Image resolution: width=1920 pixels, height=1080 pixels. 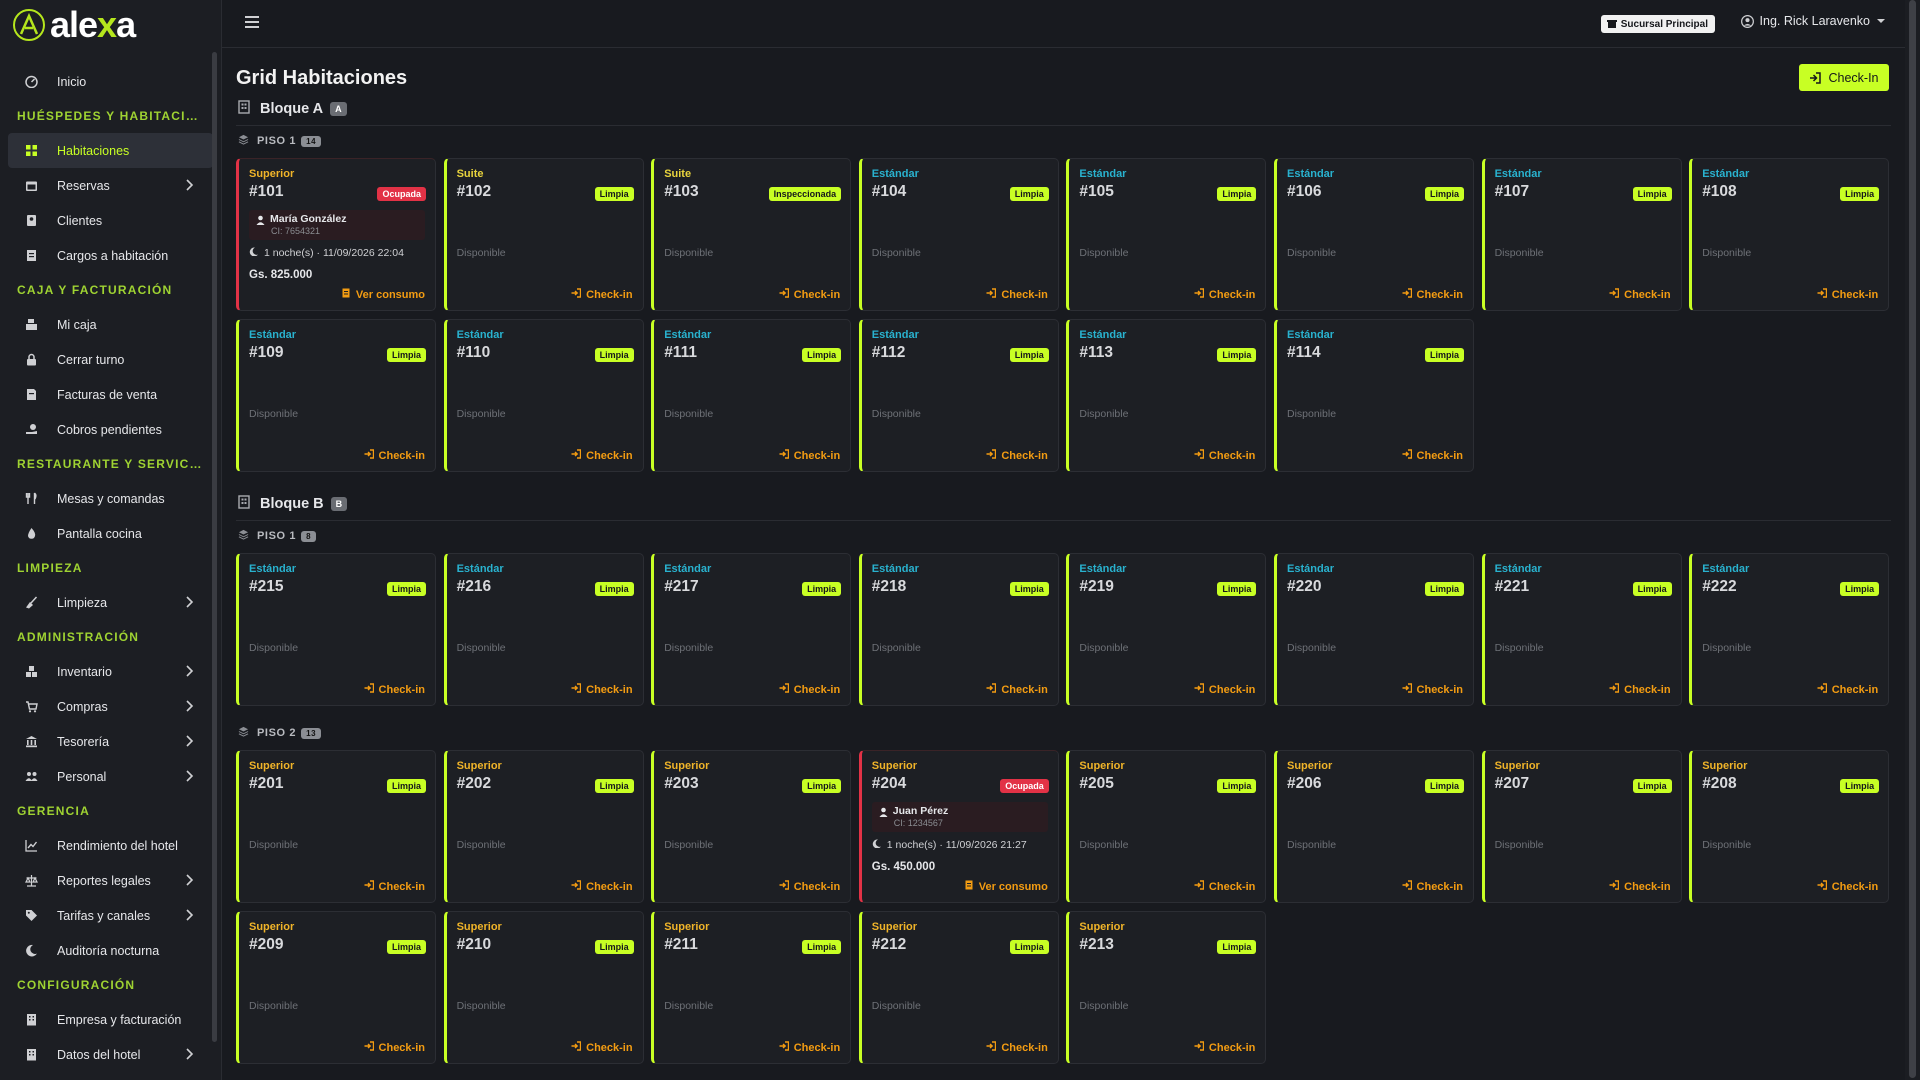 I want to click on room-card: Superior #201 Limpia Disponible Check-in, so click(x=336, y=826).